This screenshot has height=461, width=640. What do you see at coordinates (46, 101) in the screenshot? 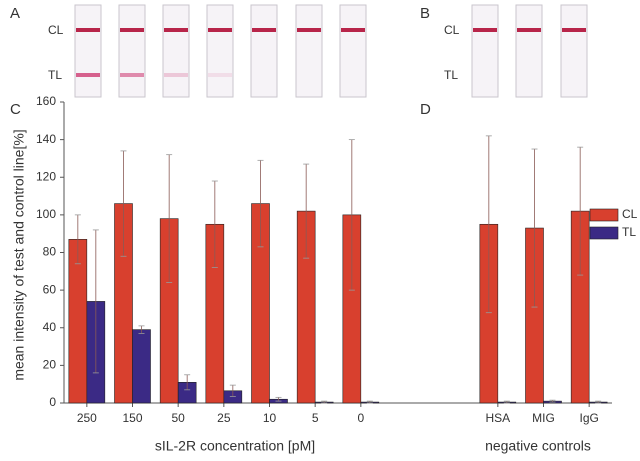
I see `y-tick-label: 160` at bounding box center [46, 101].